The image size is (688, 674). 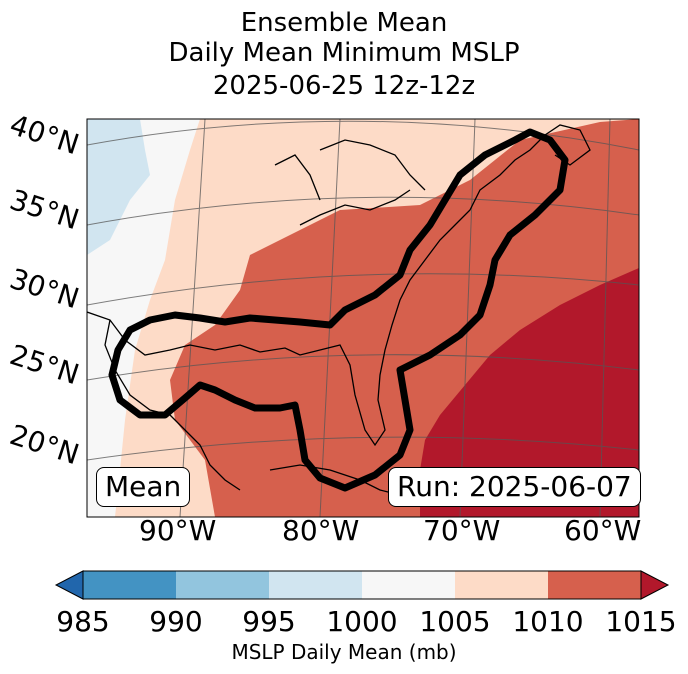 I want to click on colorbar-label: MSLP Daily Mean (mb), so click(x=344, y=652).